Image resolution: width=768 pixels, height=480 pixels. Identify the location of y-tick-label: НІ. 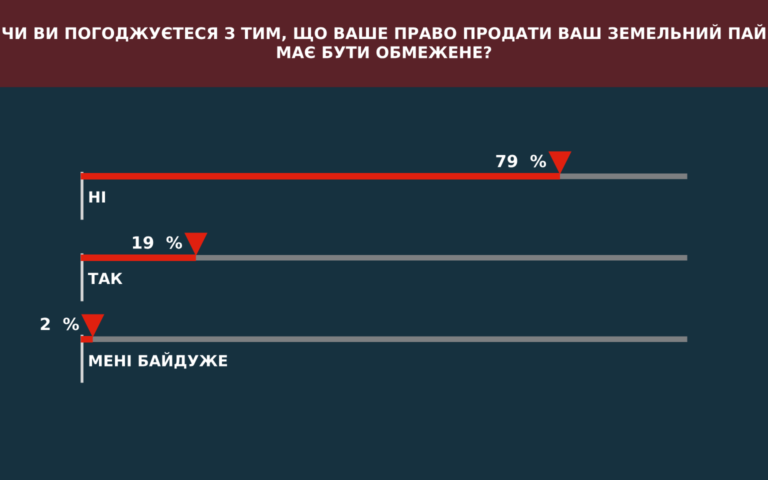
(97, 196).